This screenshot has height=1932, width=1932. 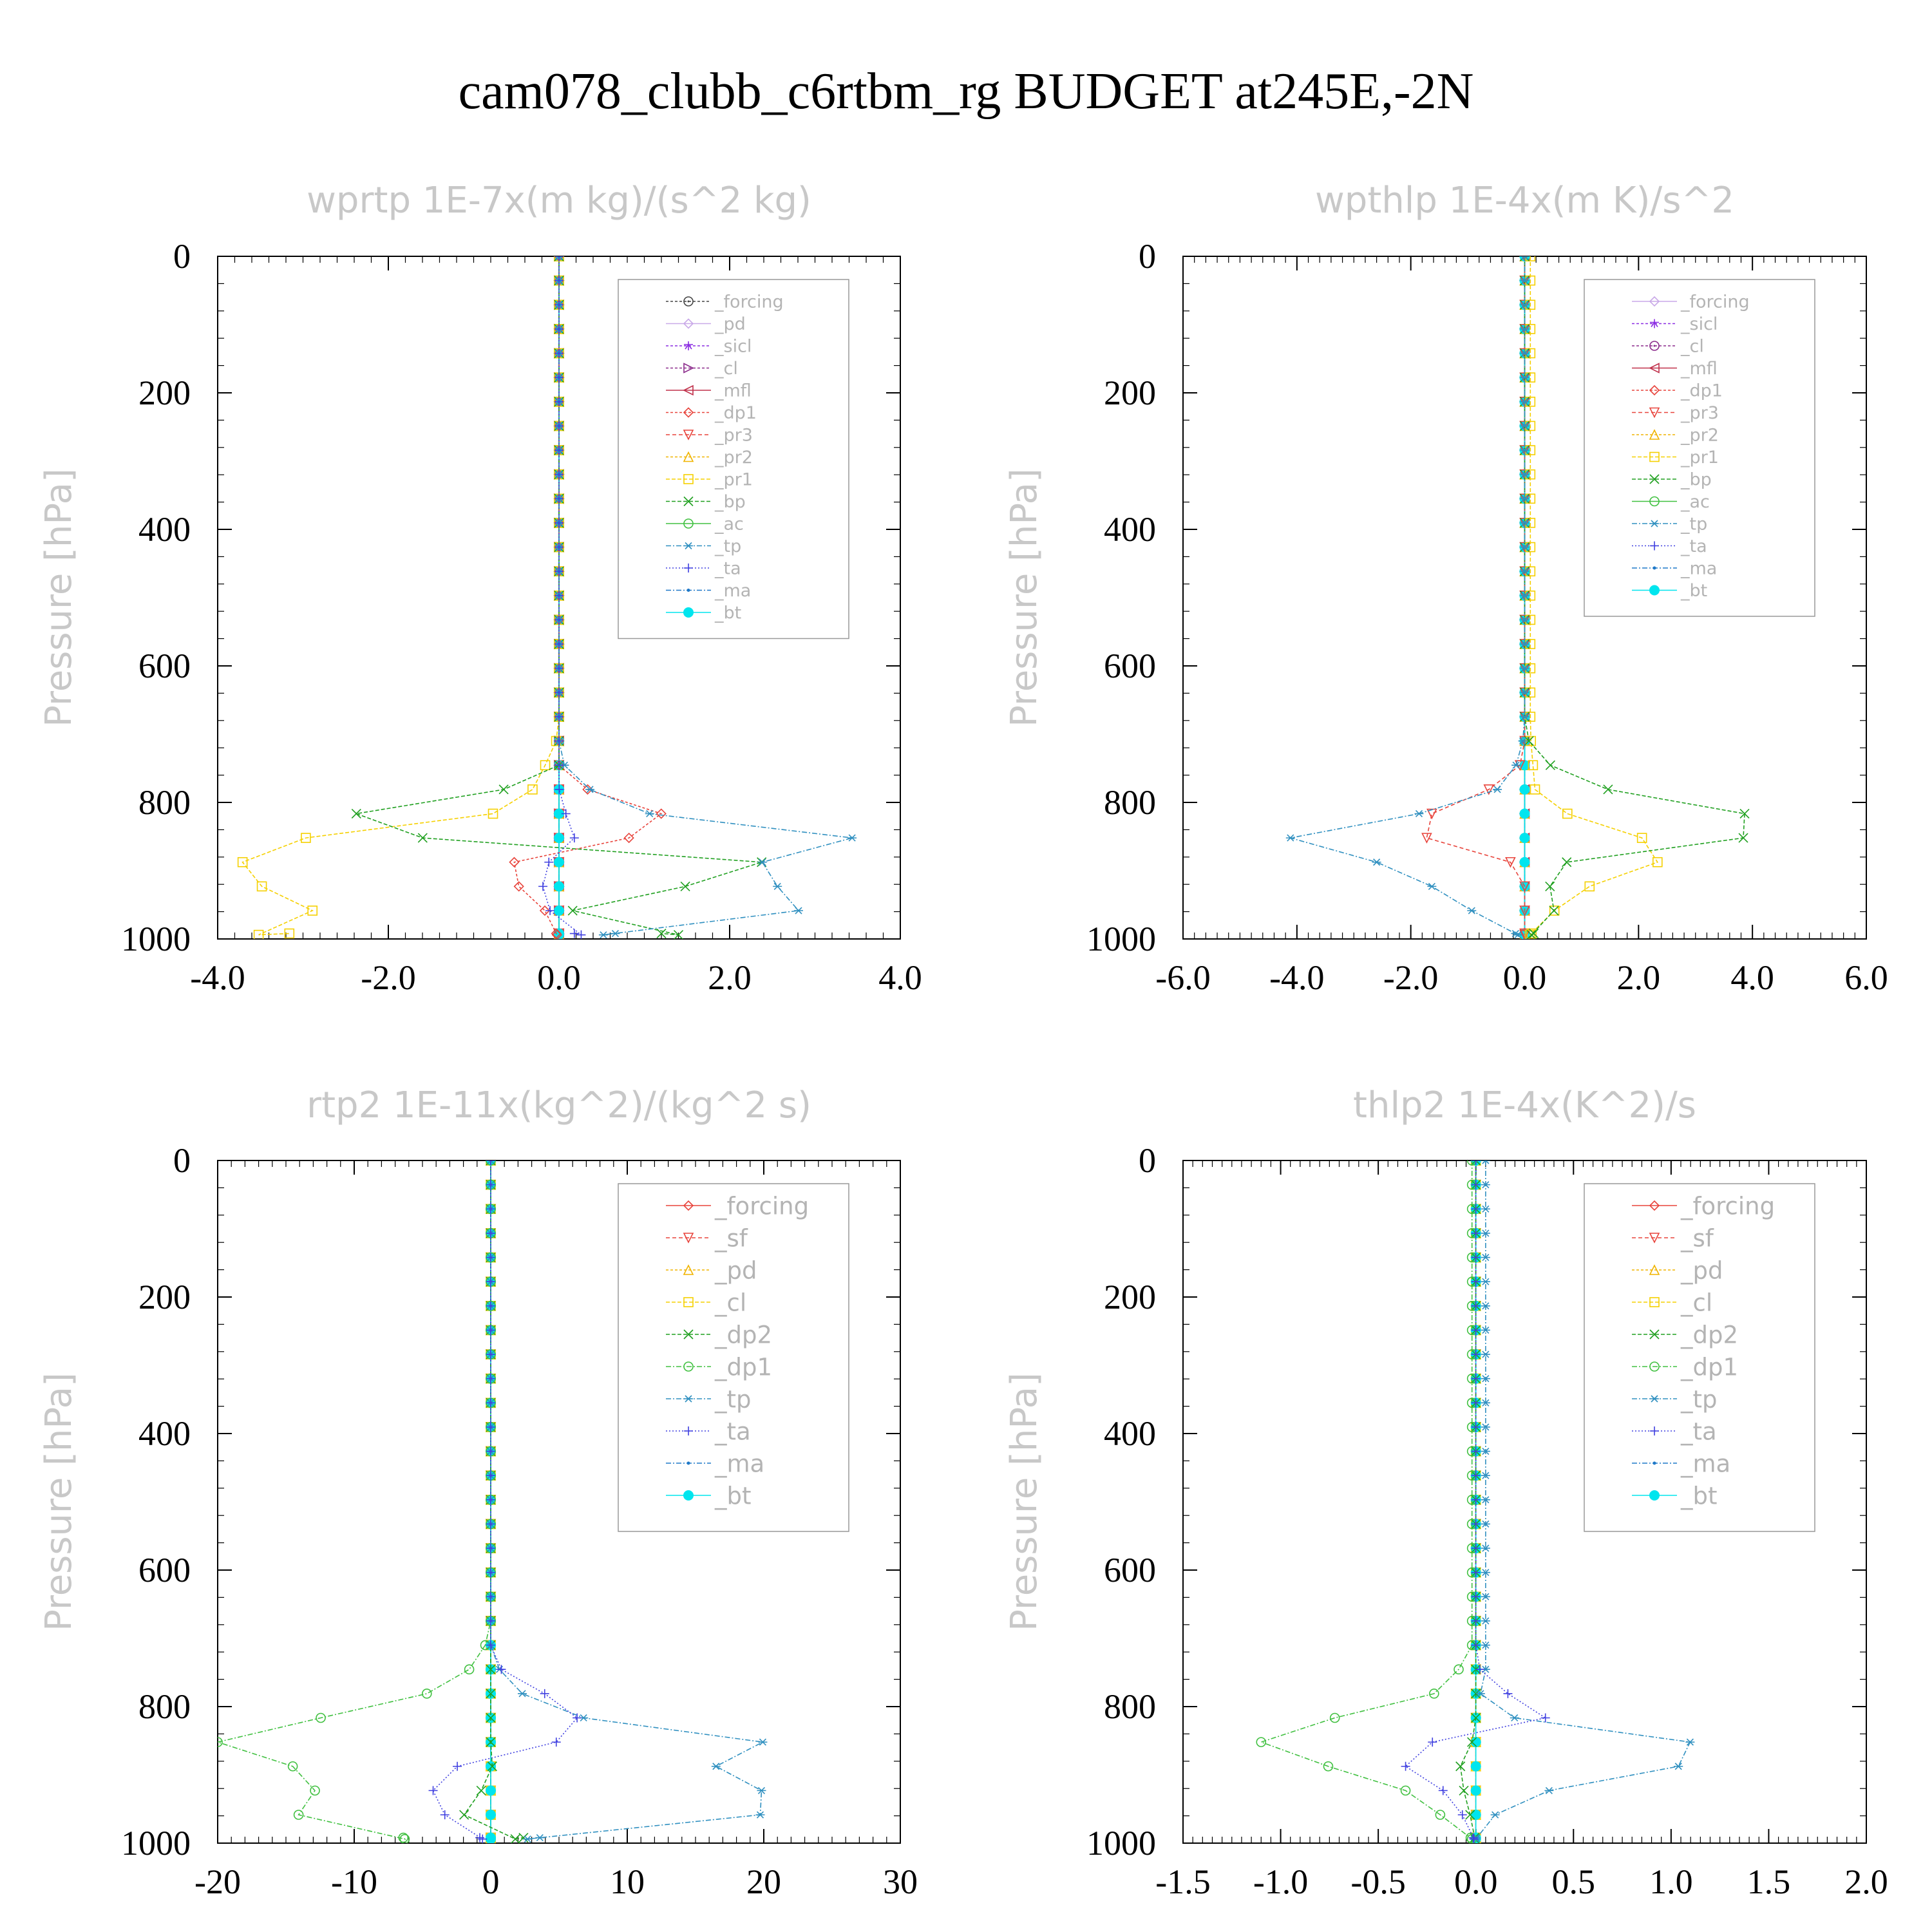 I want to click on series_pr1, so click(x=400, y=597).